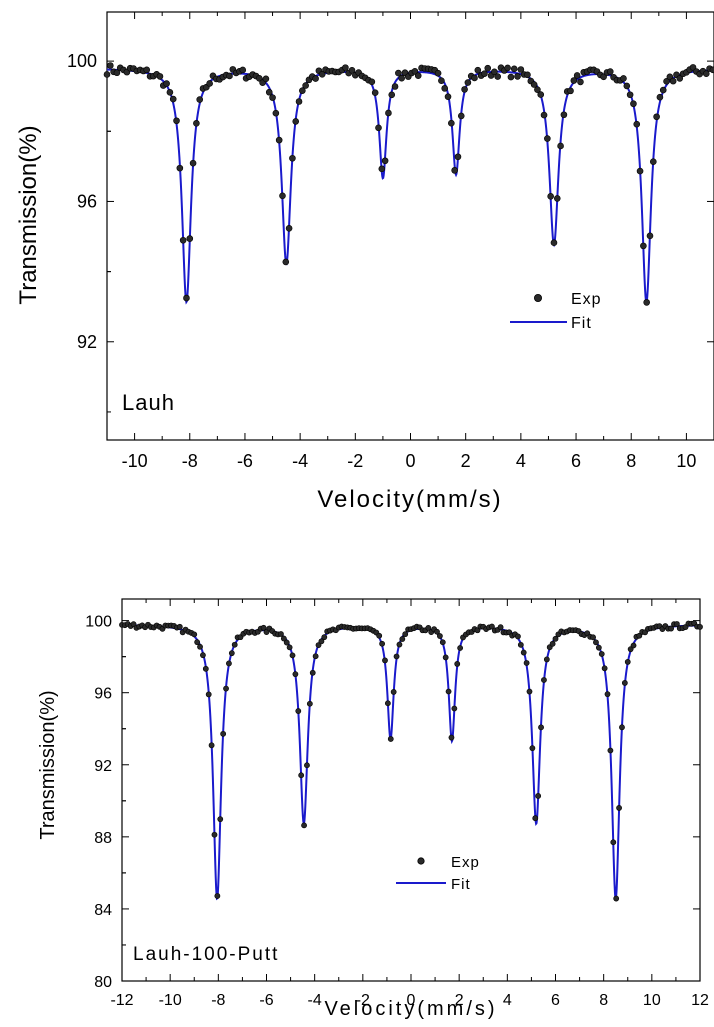  What do you see at coordinates (103, 982) in the screenshot?
I see `y-tick-label: 80` at bounding box center [103, 982].